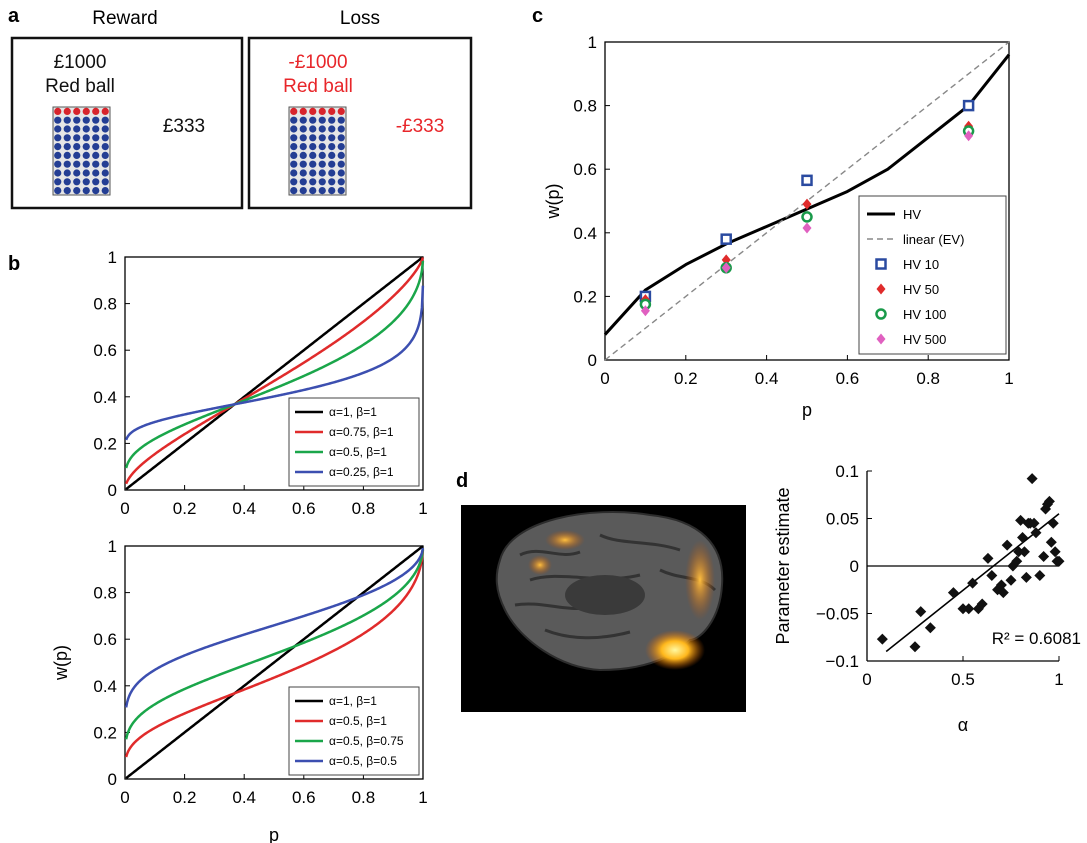 The width and height of the screenshot is (1087, 843). I want to click on legend-label: α=1, β=1, so click(353, 412).